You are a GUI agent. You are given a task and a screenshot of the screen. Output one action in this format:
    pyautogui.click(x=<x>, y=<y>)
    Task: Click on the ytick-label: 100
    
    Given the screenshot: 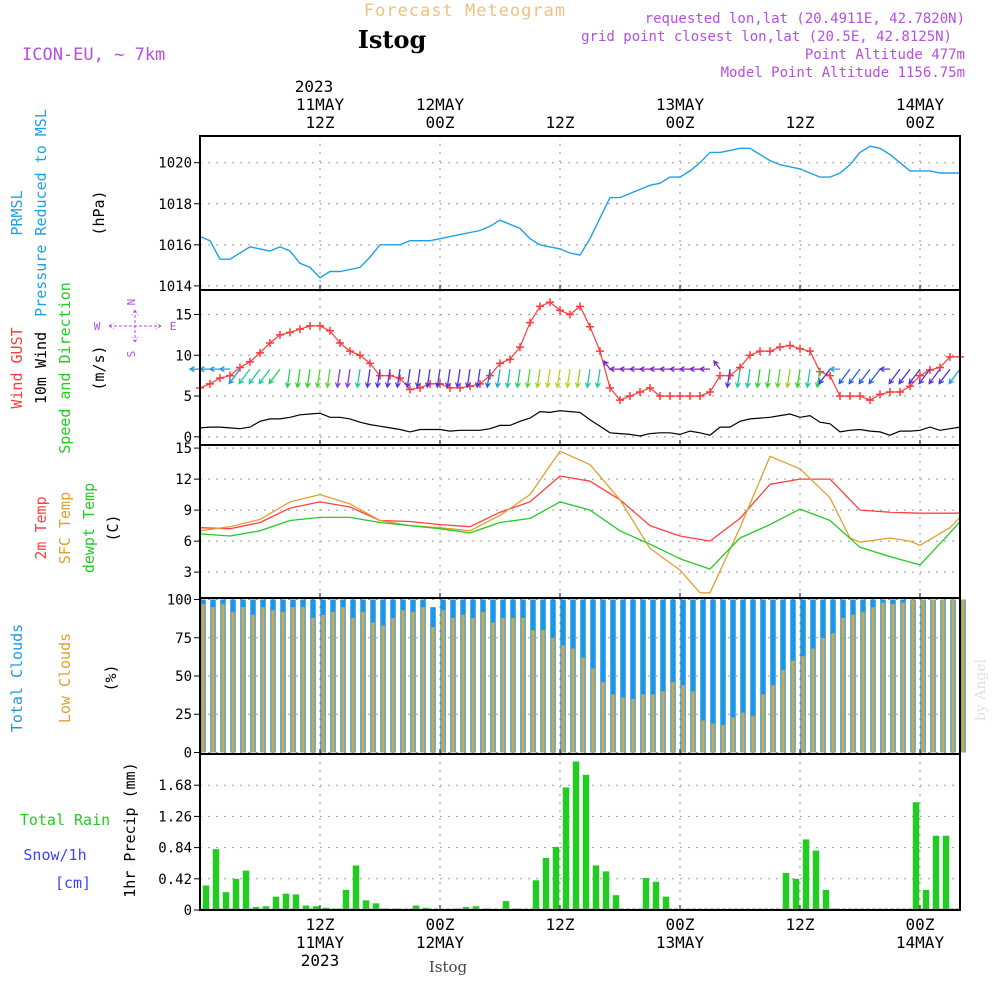 What is the action you would take?
    pyautogui.click(x=179, y=601)
    